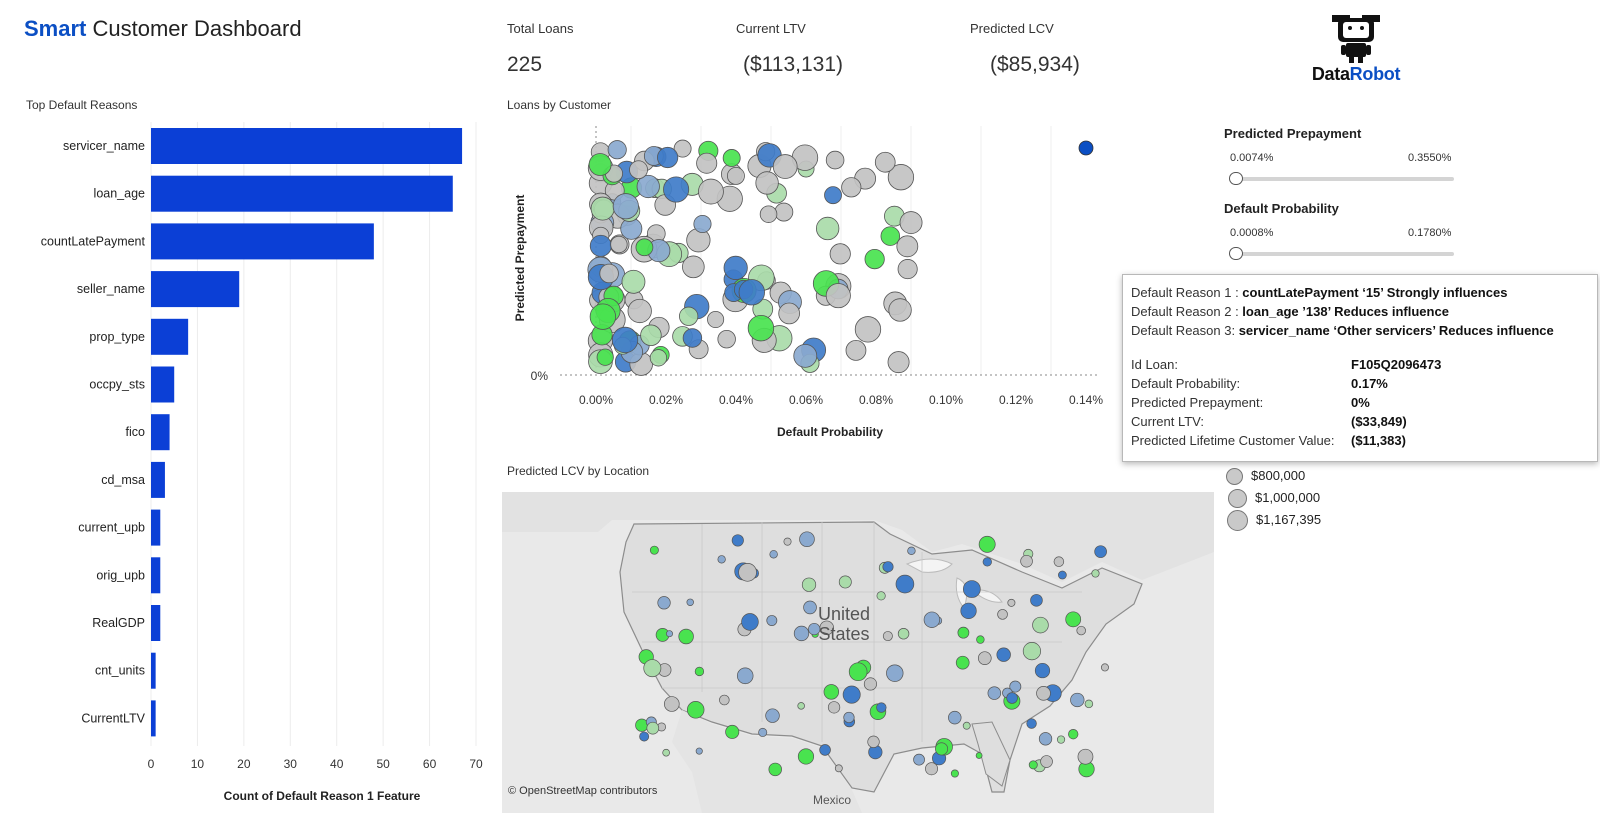 The height and width of the screenshot is (813, 1600). What do you see at coordinates (1343, 179) in the screenshot?
I see `filter-prepayment-slider-track` at bounding box center [1343, 179].